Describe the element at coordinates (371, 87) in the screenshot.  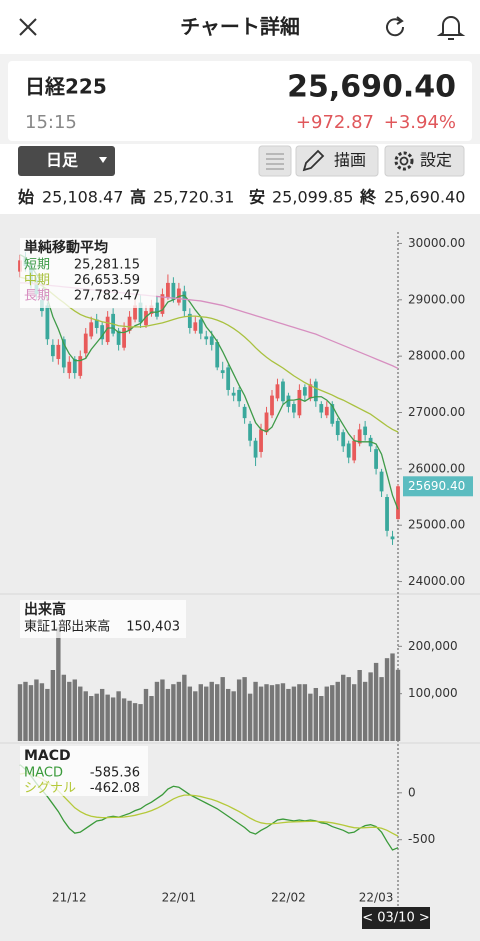
I see `index-price: 25,690.40` at that location.